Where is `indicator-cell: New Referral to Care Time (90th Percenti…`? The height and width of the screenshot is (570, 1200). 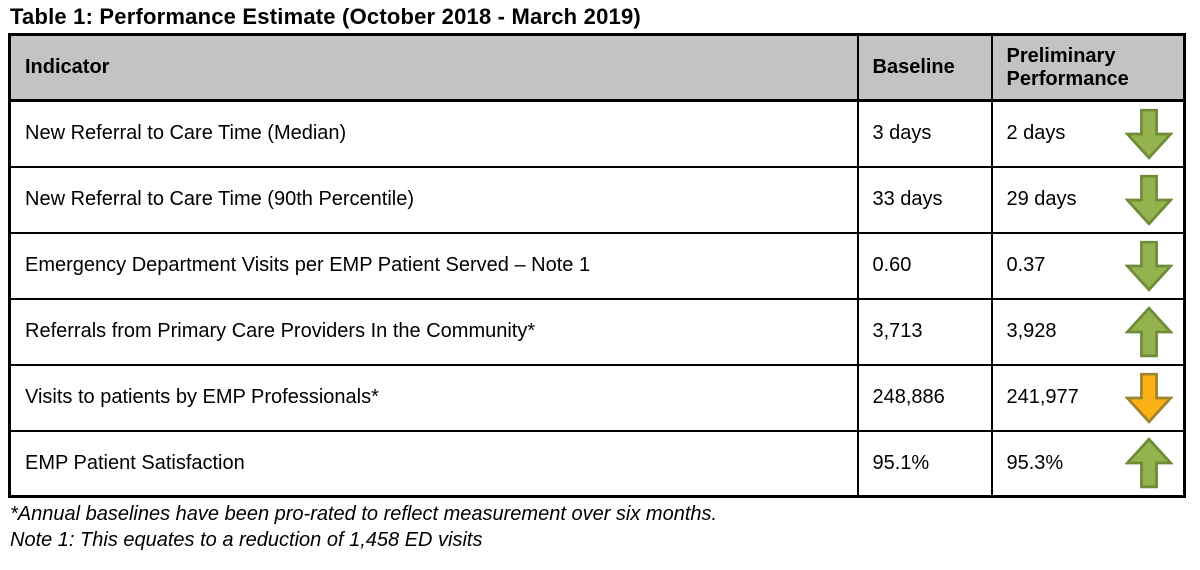
indicator-cell: New Referral to Care Time (90th Percenti… is located at coordinates (433, 199).